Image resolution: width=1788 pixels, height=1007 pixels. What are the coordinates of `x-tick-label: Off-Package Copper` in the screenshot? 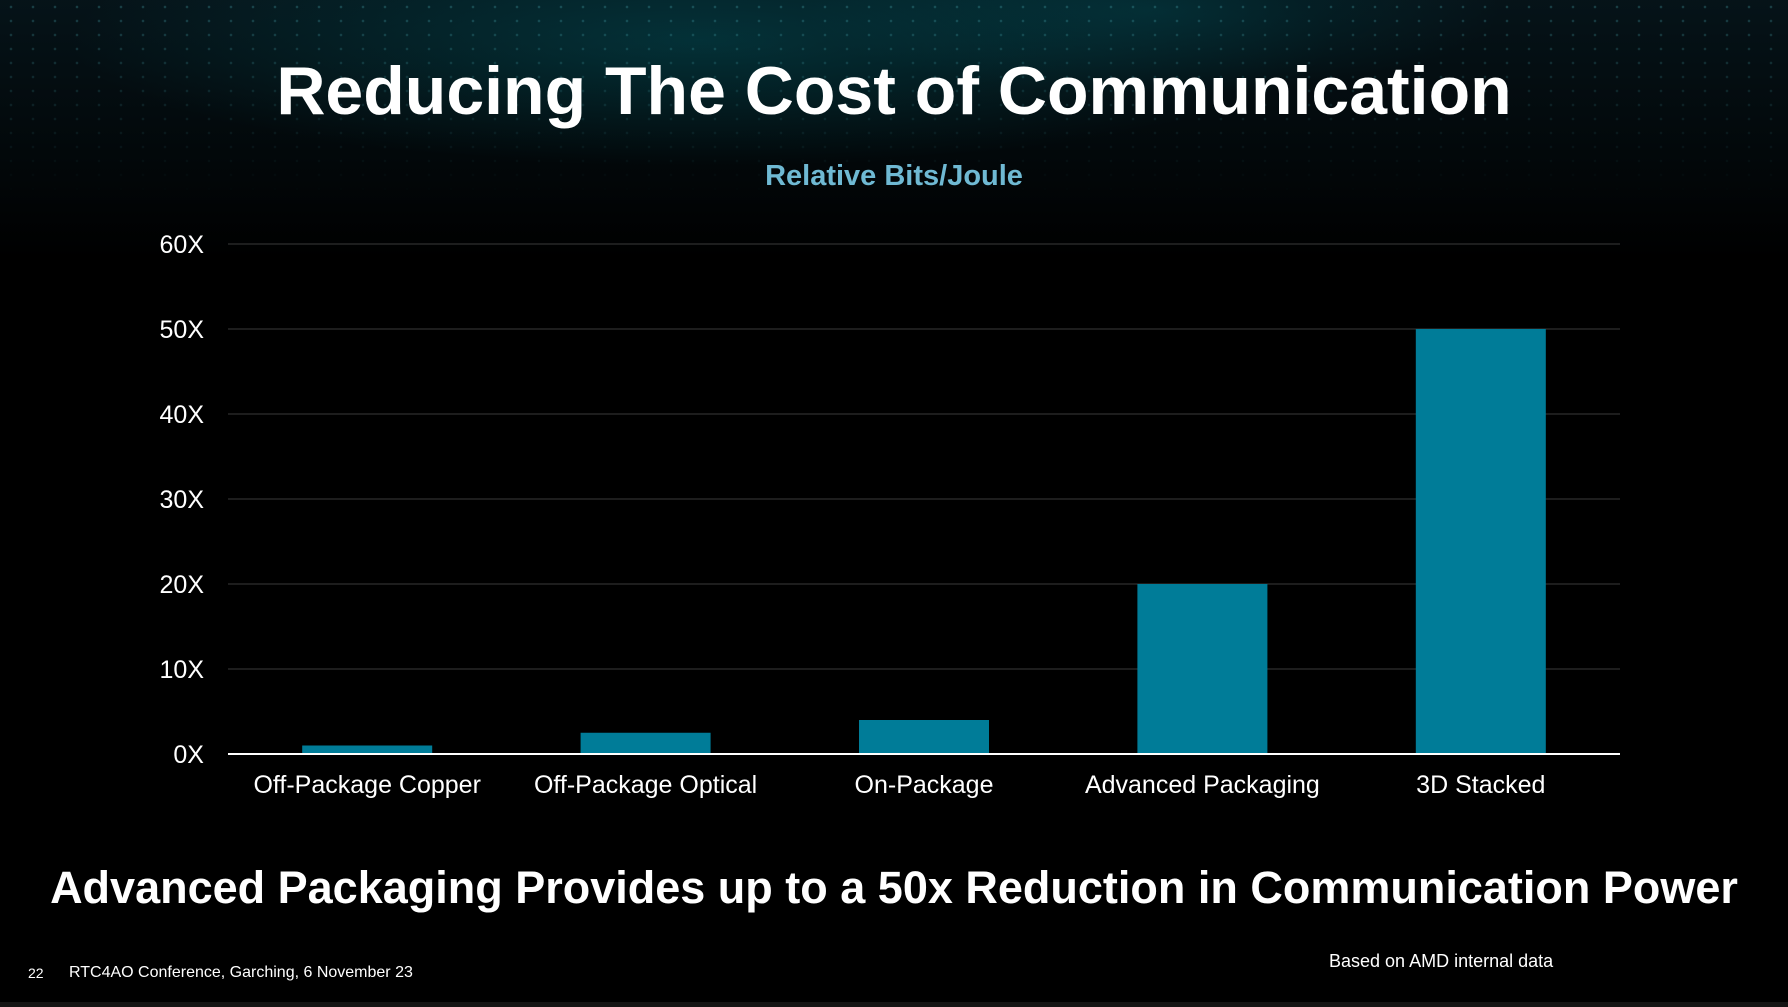 It's located at (366, 785).